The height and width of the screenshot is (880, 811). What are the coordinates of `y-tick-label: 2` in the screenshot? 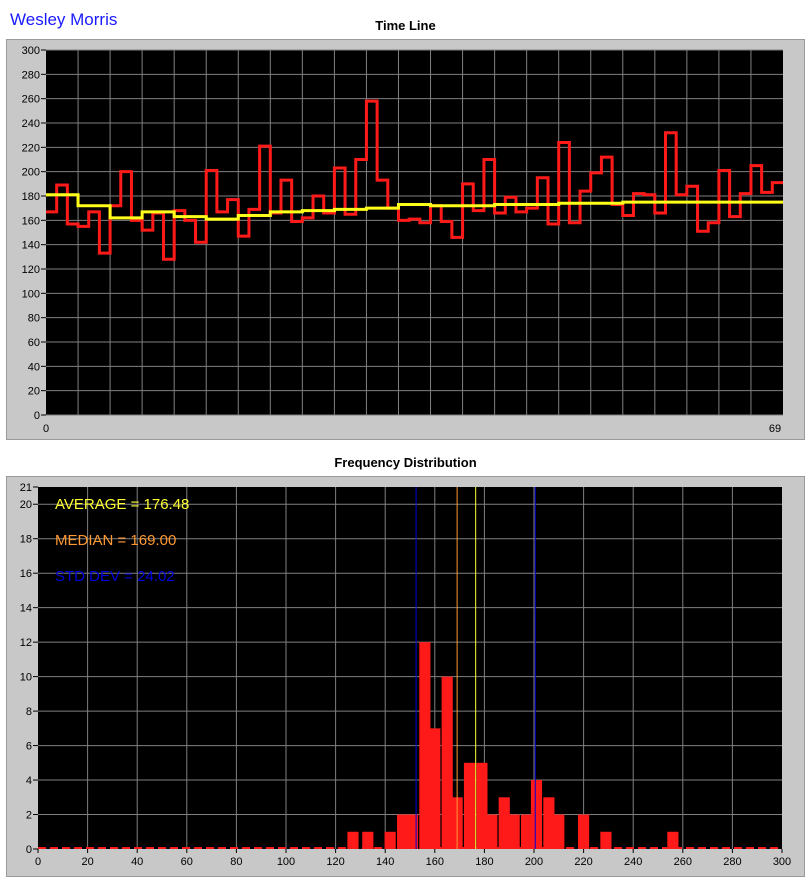 It's located at (29, 816).